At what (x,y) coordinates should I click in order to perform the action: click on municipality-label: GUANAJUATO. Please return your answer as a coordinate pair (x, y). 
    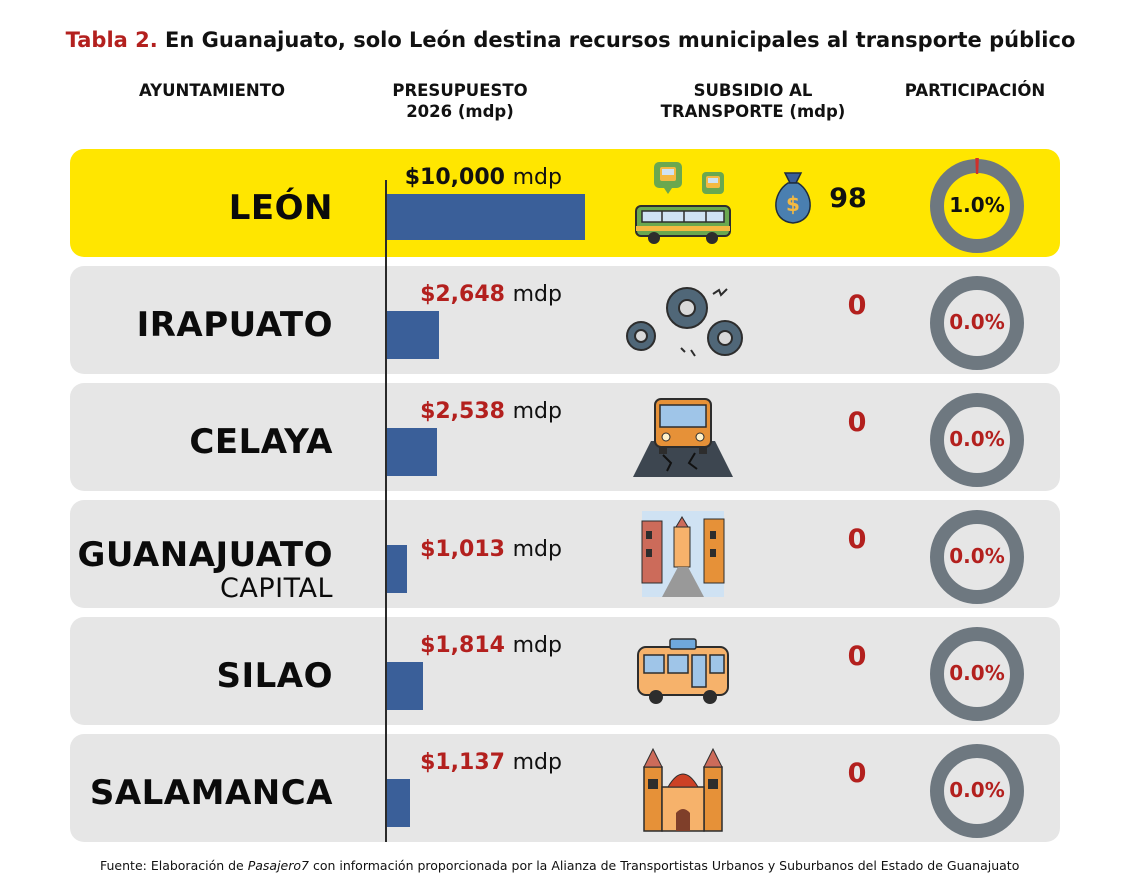
    Looking at the image, I should click on (205, 555).